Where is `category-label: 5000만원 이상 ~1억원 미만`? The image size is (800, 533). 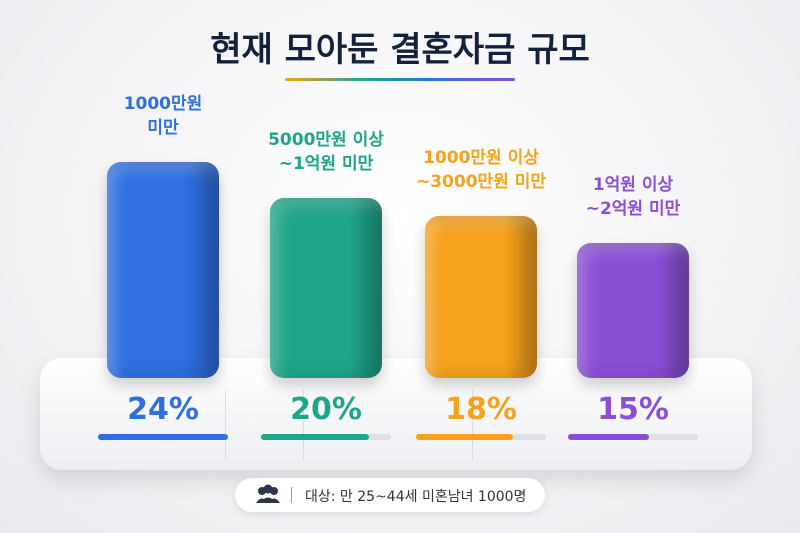
category-label: 5000만원 이상 ~1억원 미만 is located at coordinates (326, 152).